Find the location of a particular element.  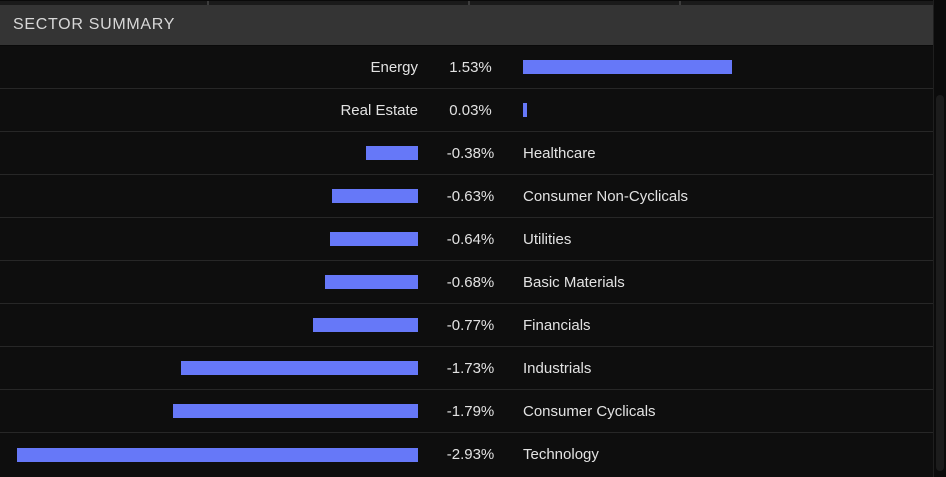

row-value-zone: -0.63% is located at coordinates (470, 196).